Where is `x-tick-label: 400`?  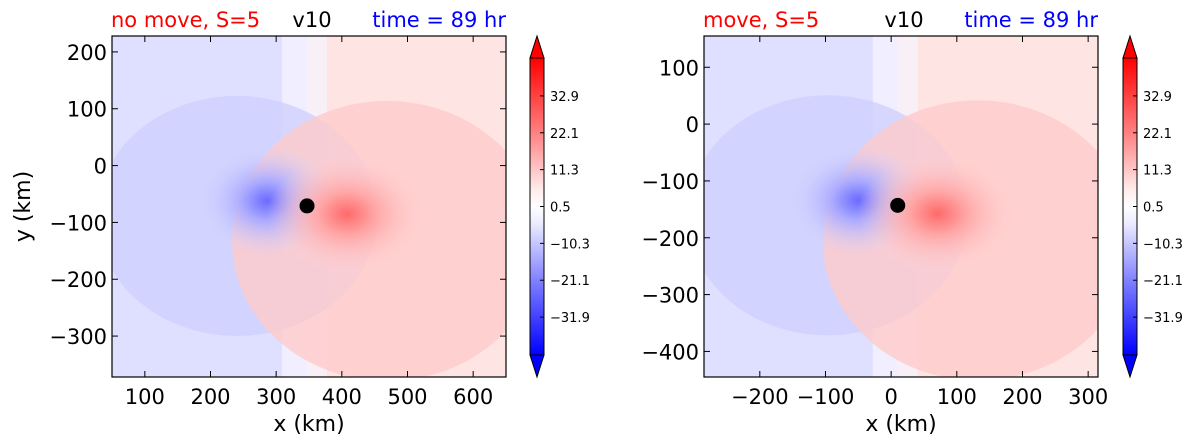
x-tick-label: 400 is located at coordinates (342, 397).